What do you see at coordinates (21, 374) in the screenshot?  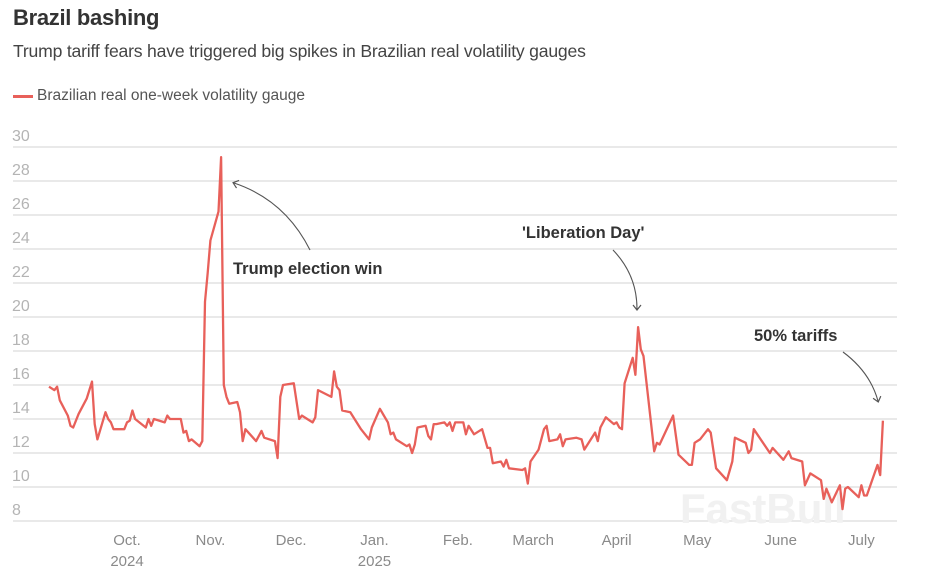 I see `y-tick-label: 16` at bounding box center [21, 374].